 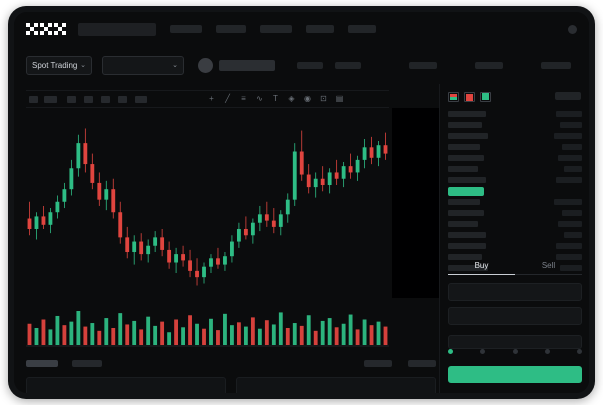 I want to click on text-icon: T, so click(x=275, y=98).